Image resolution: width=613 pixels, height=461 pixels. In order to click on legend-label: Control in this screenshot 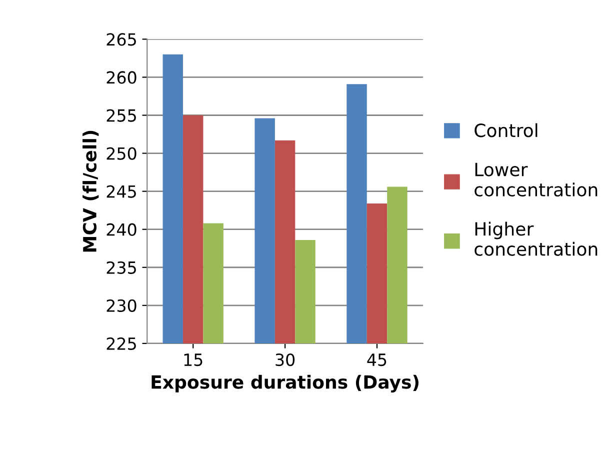, I will do `click(506, 130)`.